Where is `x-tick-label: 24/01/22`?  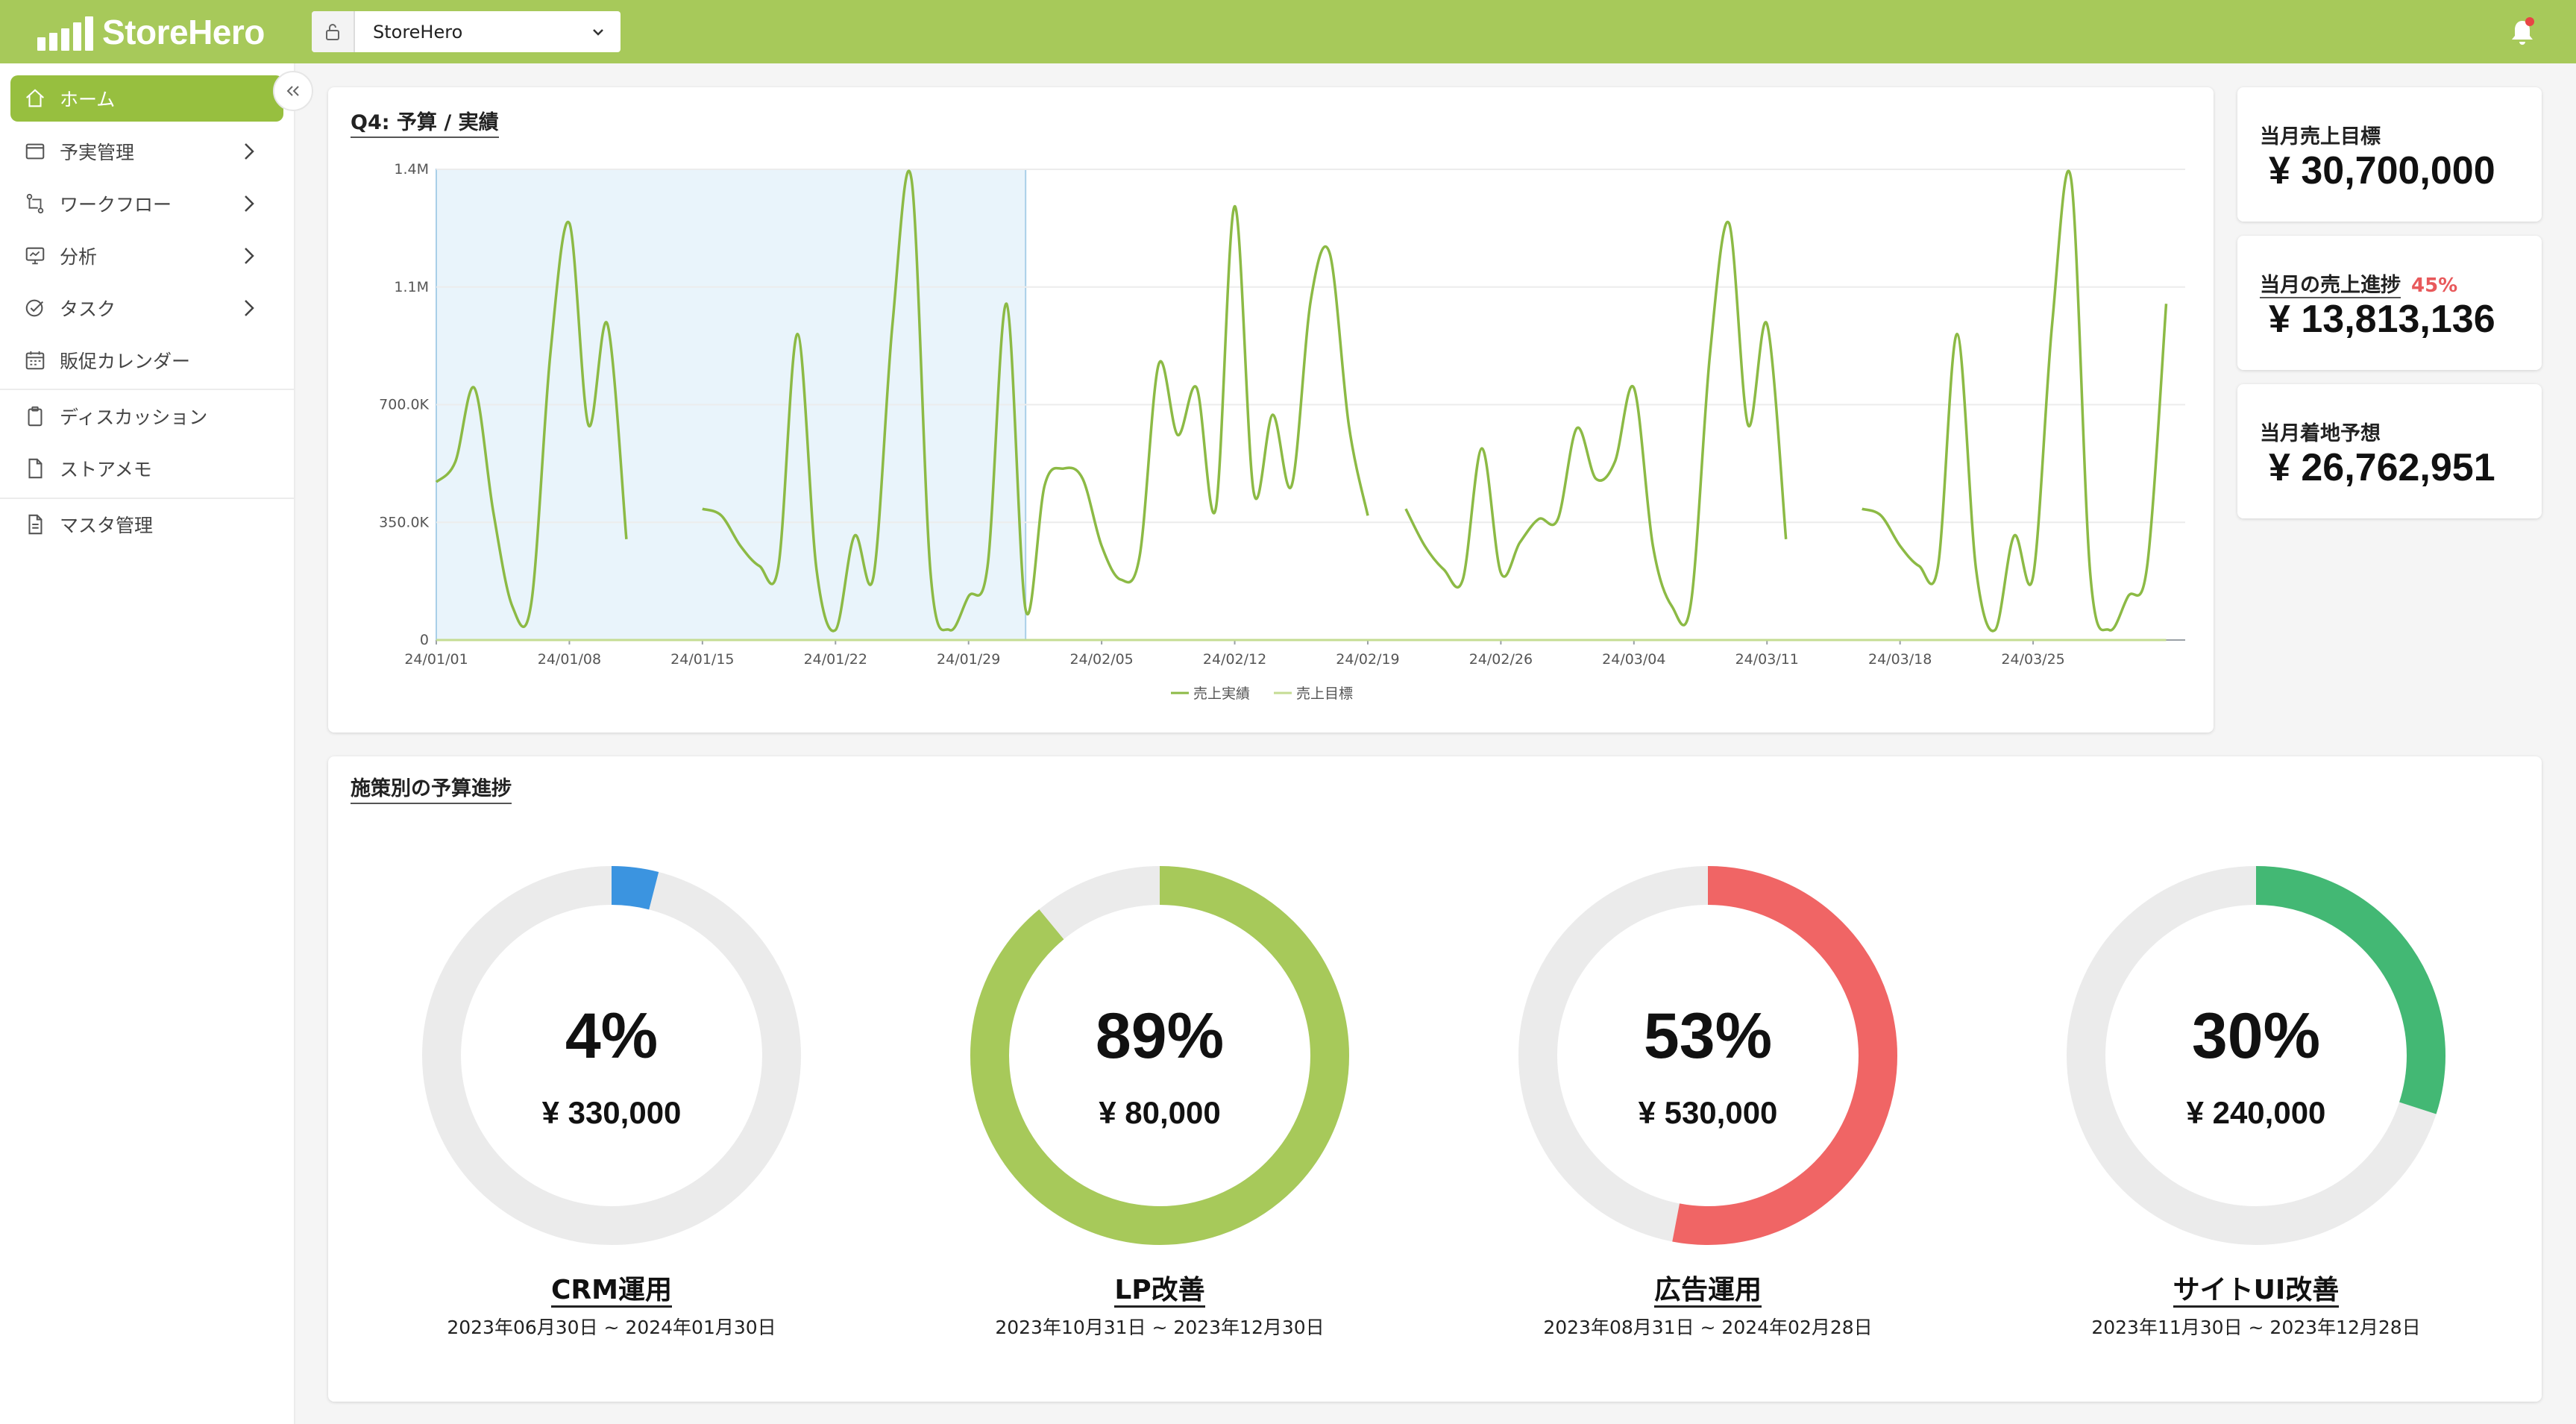
x-tick-label: 24/01/22 is located at coordinates (836, 659).